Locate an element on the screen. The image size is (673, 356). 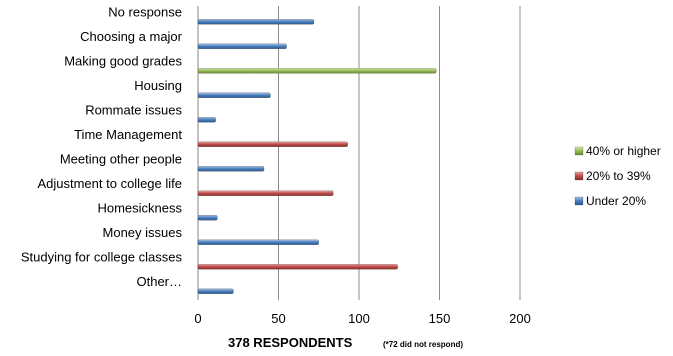
category-label: Making good grades is located at coordinates (123, 60).